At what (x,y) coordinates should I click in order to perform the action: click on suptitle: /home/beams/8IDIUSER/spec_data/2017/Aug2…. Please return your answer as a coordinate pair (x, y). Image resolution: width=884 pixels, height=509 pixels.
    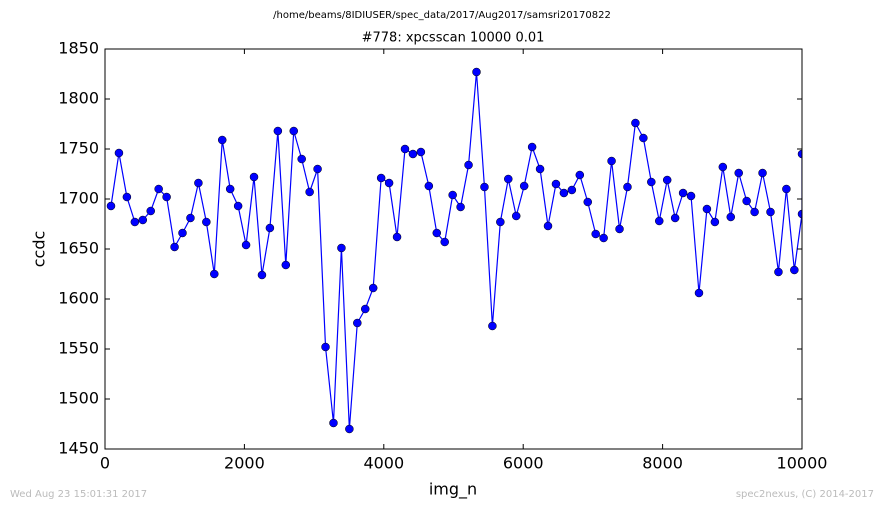
    Looking at the image, I should click on (442, 15).